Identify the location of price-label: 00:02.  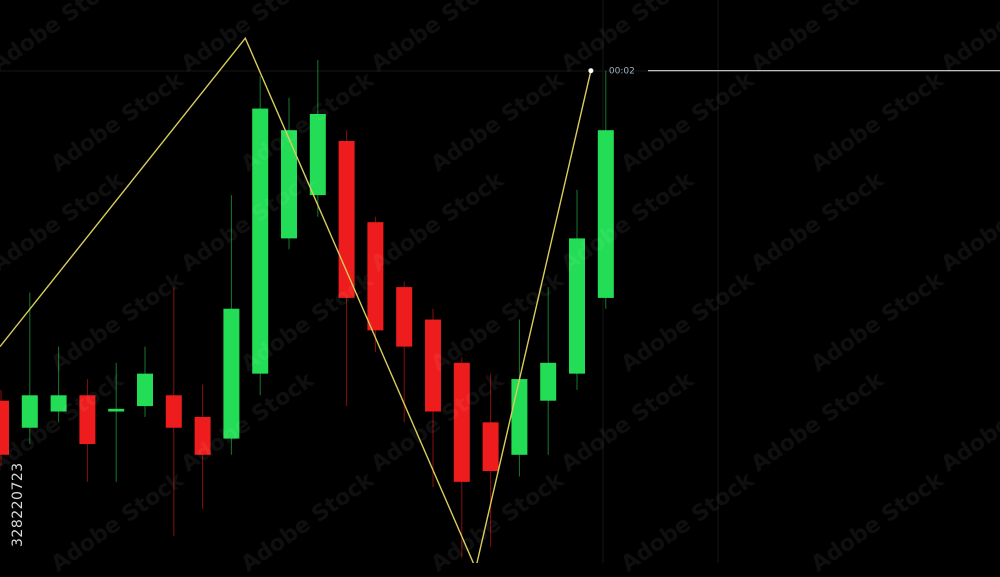
(622, 72).